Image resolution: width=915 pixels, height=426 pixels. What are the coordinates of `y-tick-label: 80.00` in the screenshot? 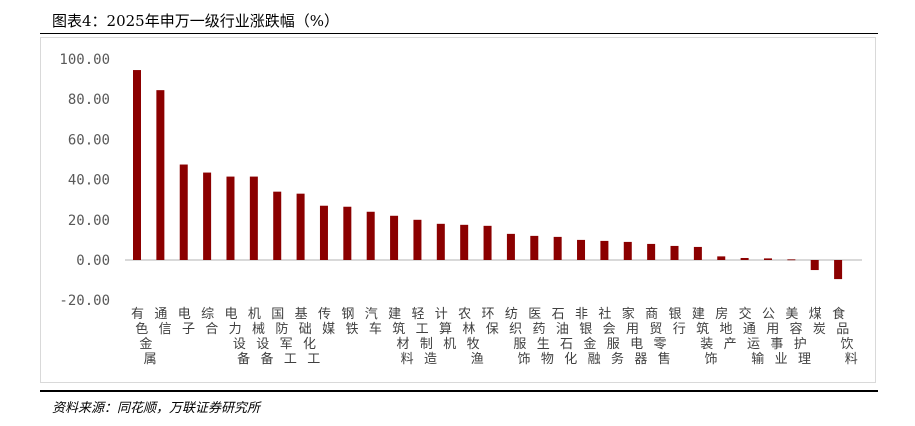 It's located at (89, 100).